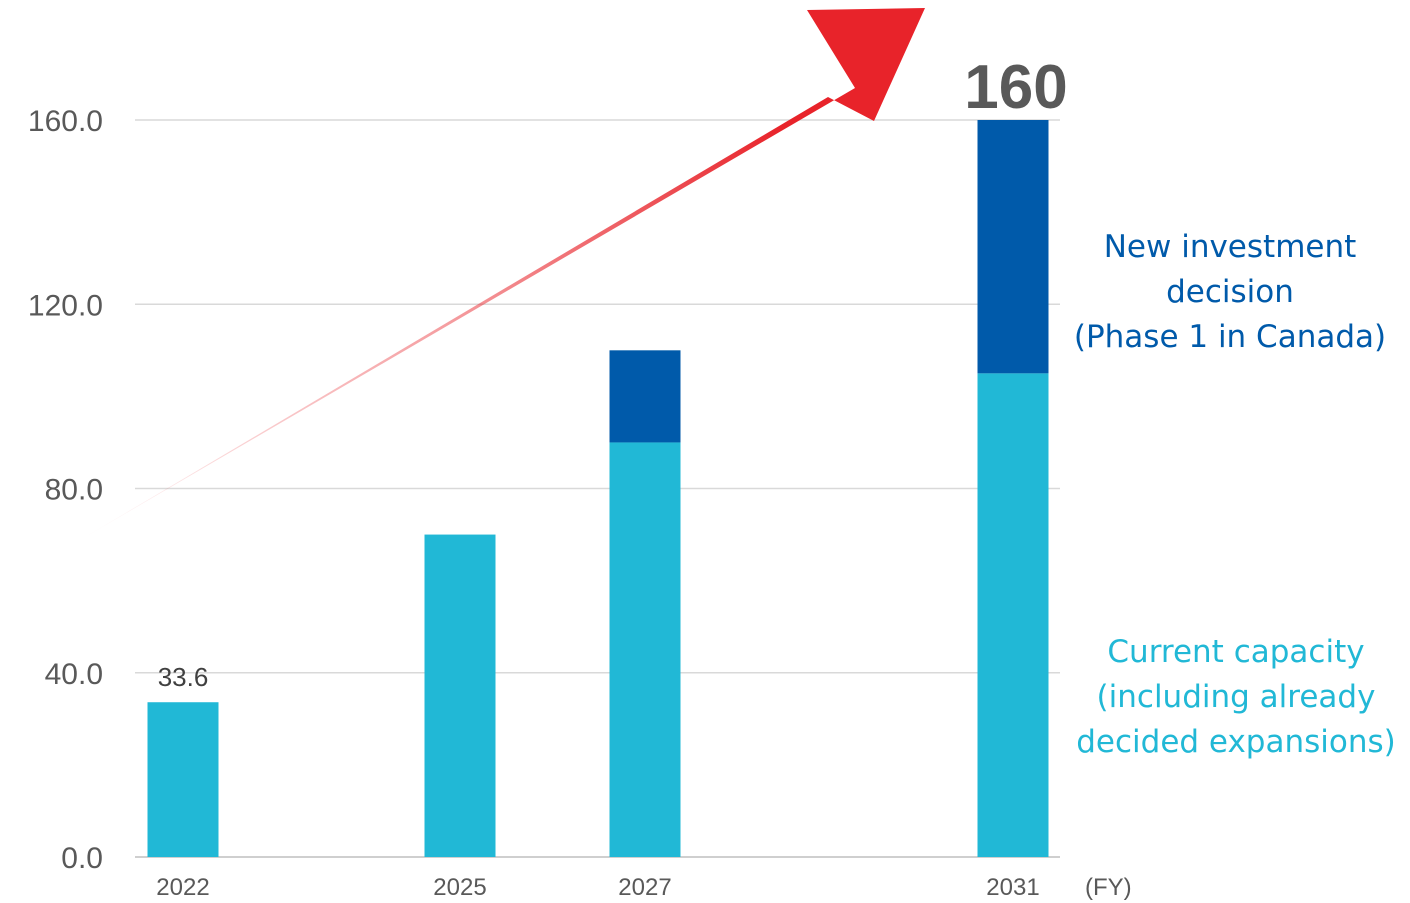 The width and height of the screenshot is (1410, 903). I want to click on annotation-line: (Phase 1 in Canada), so click(1230, 337).